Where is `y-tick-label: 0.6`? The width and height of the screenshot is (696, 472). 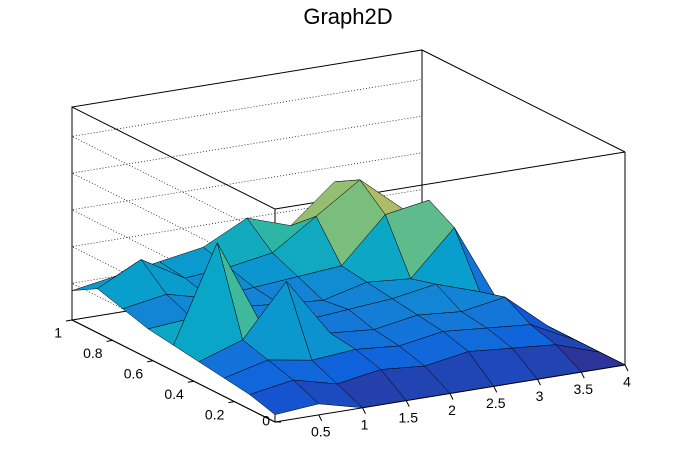
y-tick-label: 0.6 is located at coordinates (134, 374).